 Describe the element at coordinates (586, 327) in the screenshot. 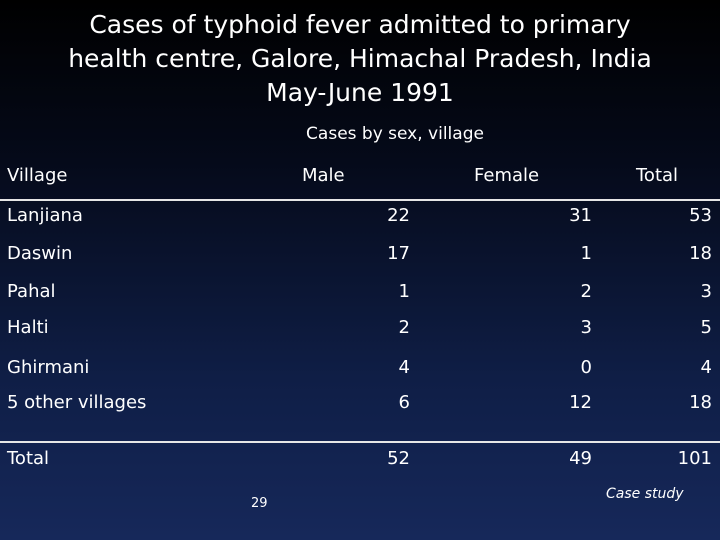

I see `female-cell: 3` at that location.